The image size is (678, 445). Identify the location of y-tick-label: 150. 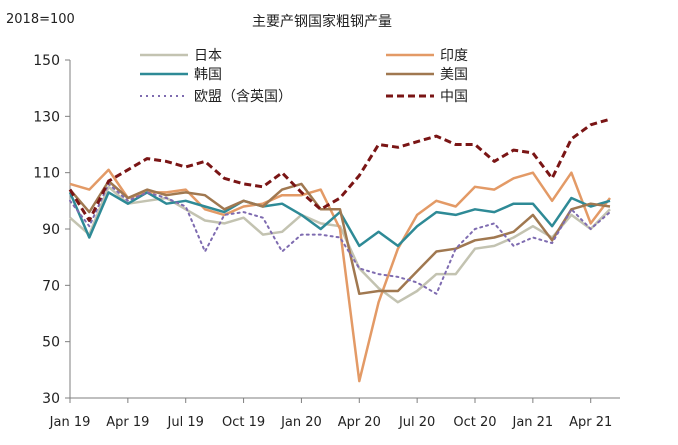
(46, 61).